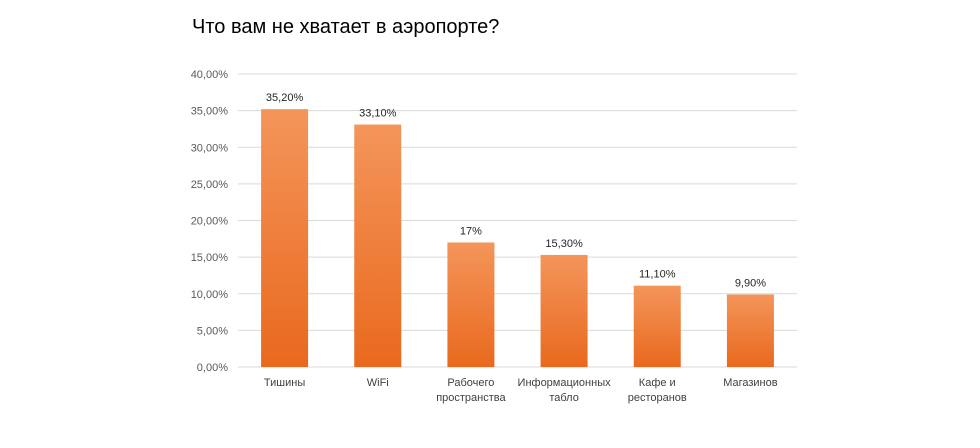 The height and width of the screenshot is (448, 980). Describe the element at coordinates (564, 244) in the screenshot. I see `data-label: 15,30%` at that location.